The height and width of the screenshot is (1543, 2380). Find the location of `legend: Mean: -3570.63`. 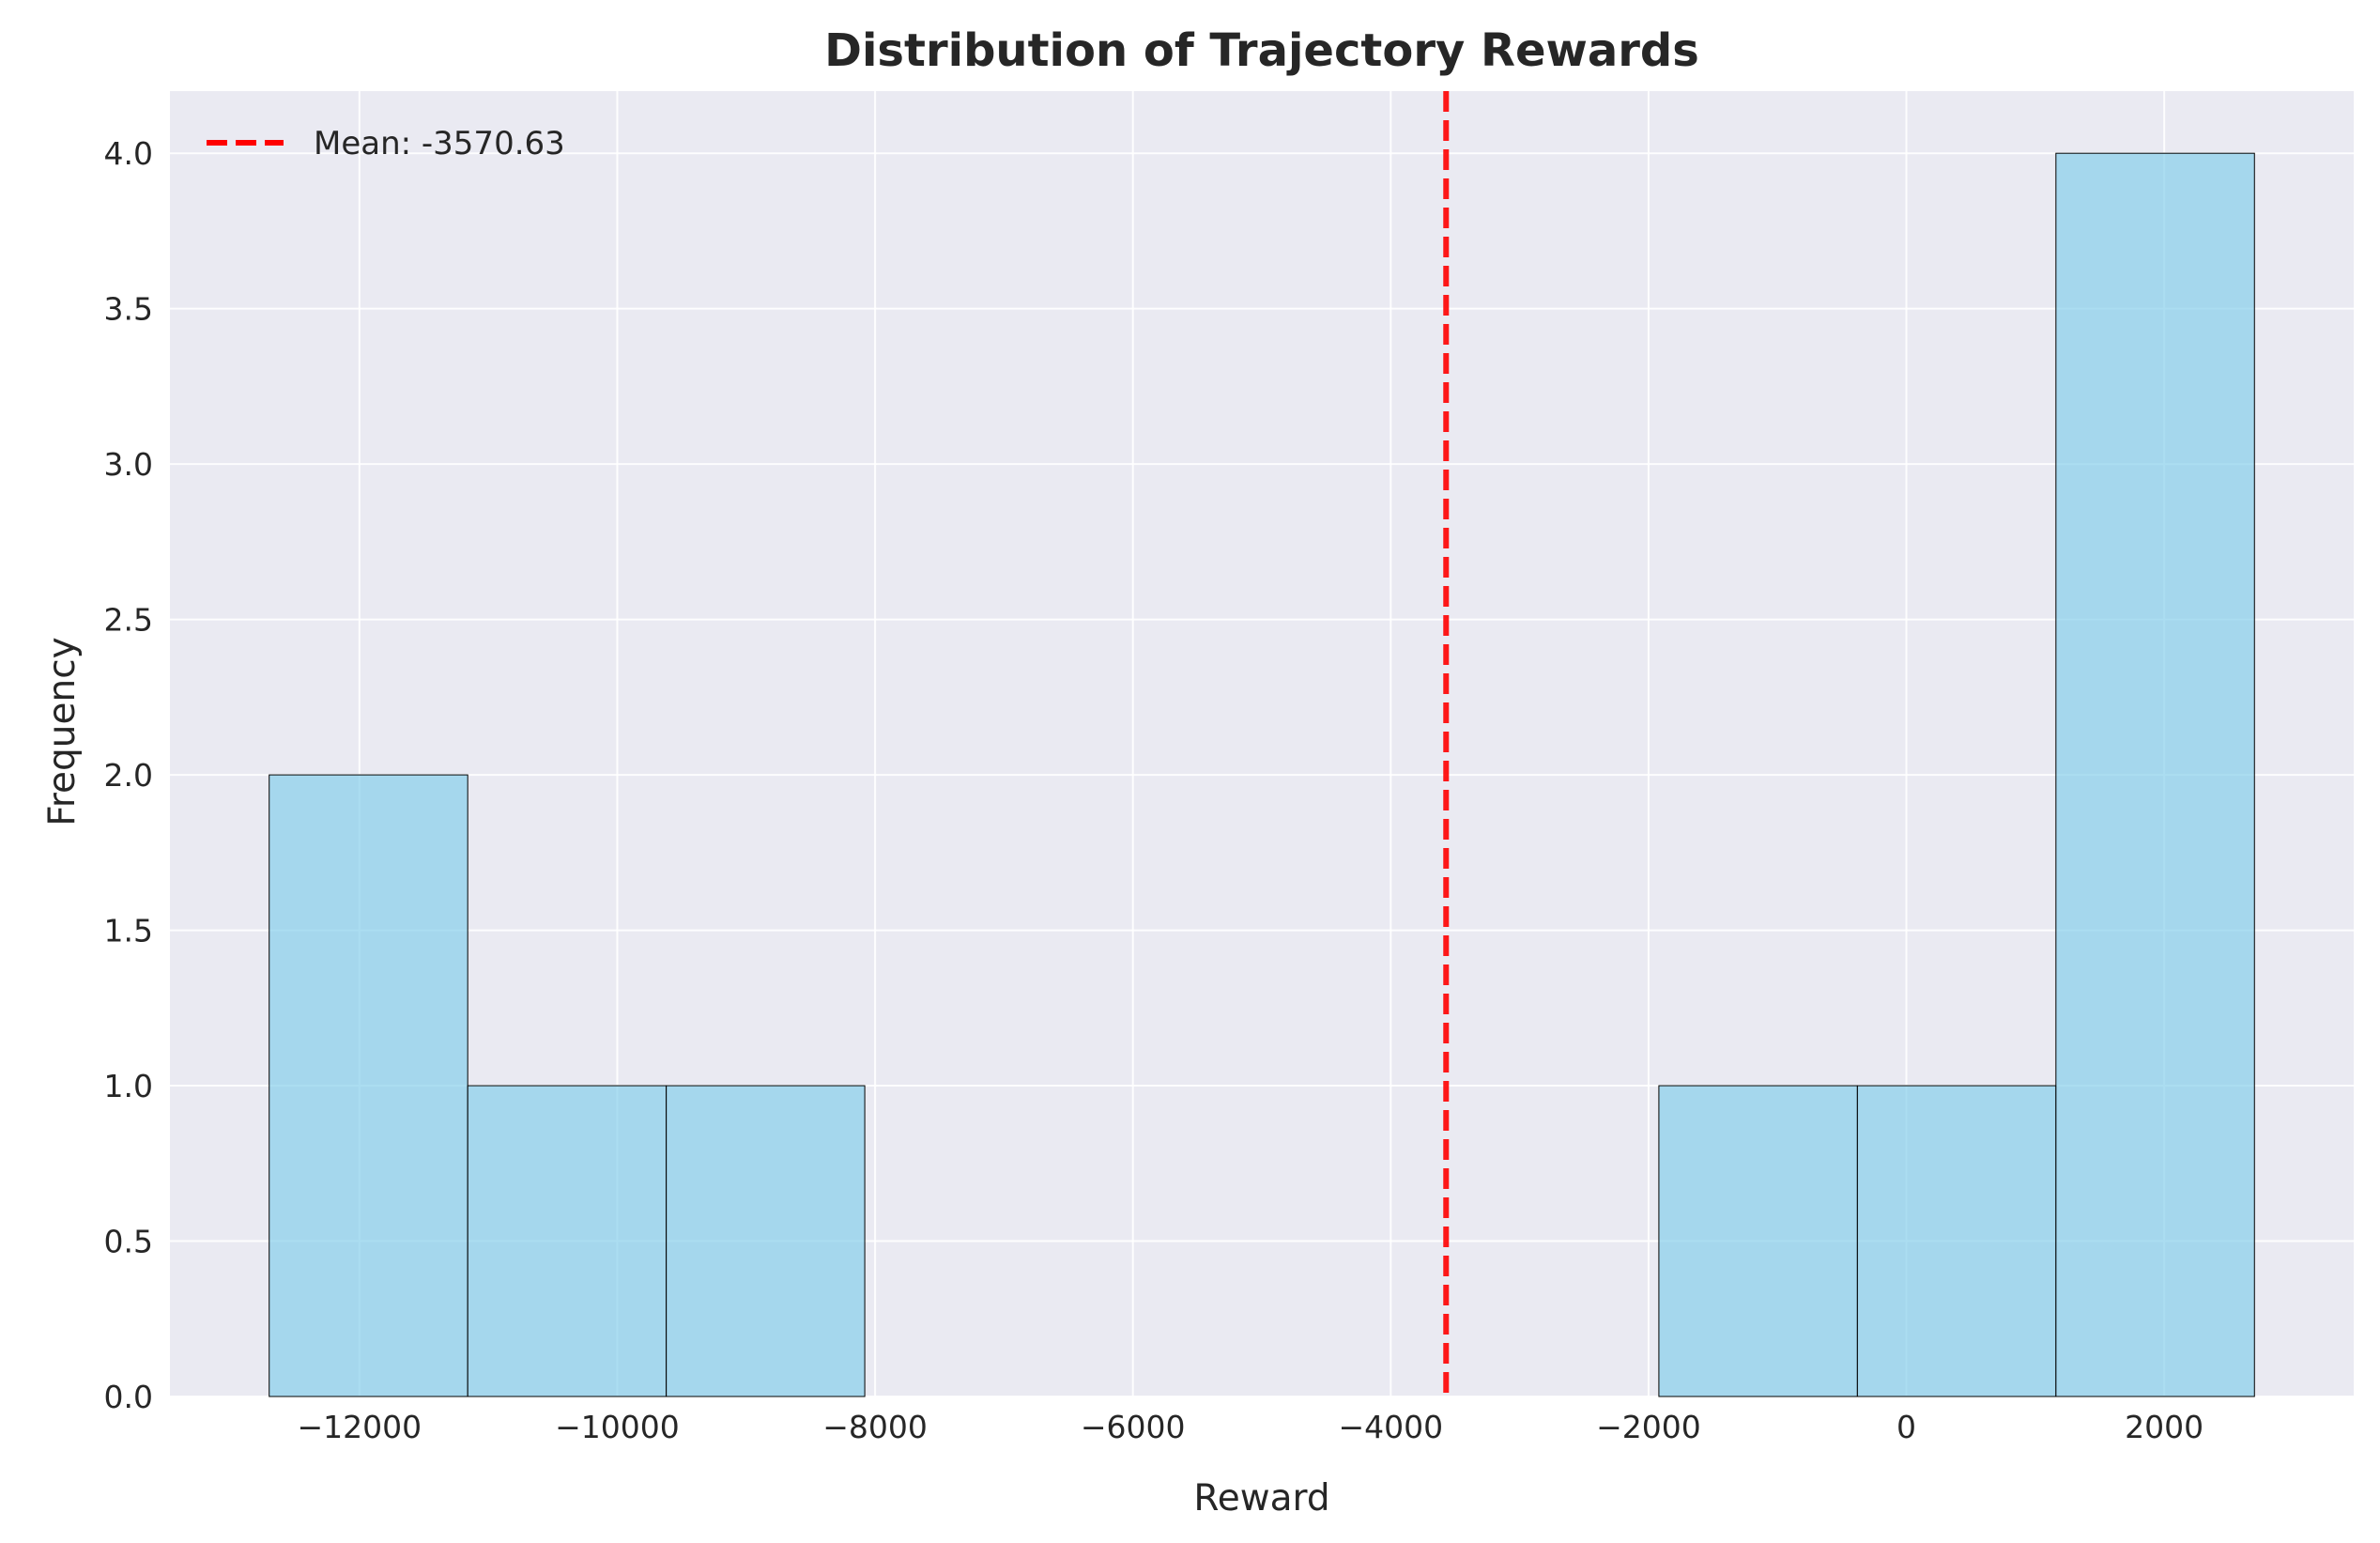

legend: Mean: -3570.63 is located at coordinates (386, 143).